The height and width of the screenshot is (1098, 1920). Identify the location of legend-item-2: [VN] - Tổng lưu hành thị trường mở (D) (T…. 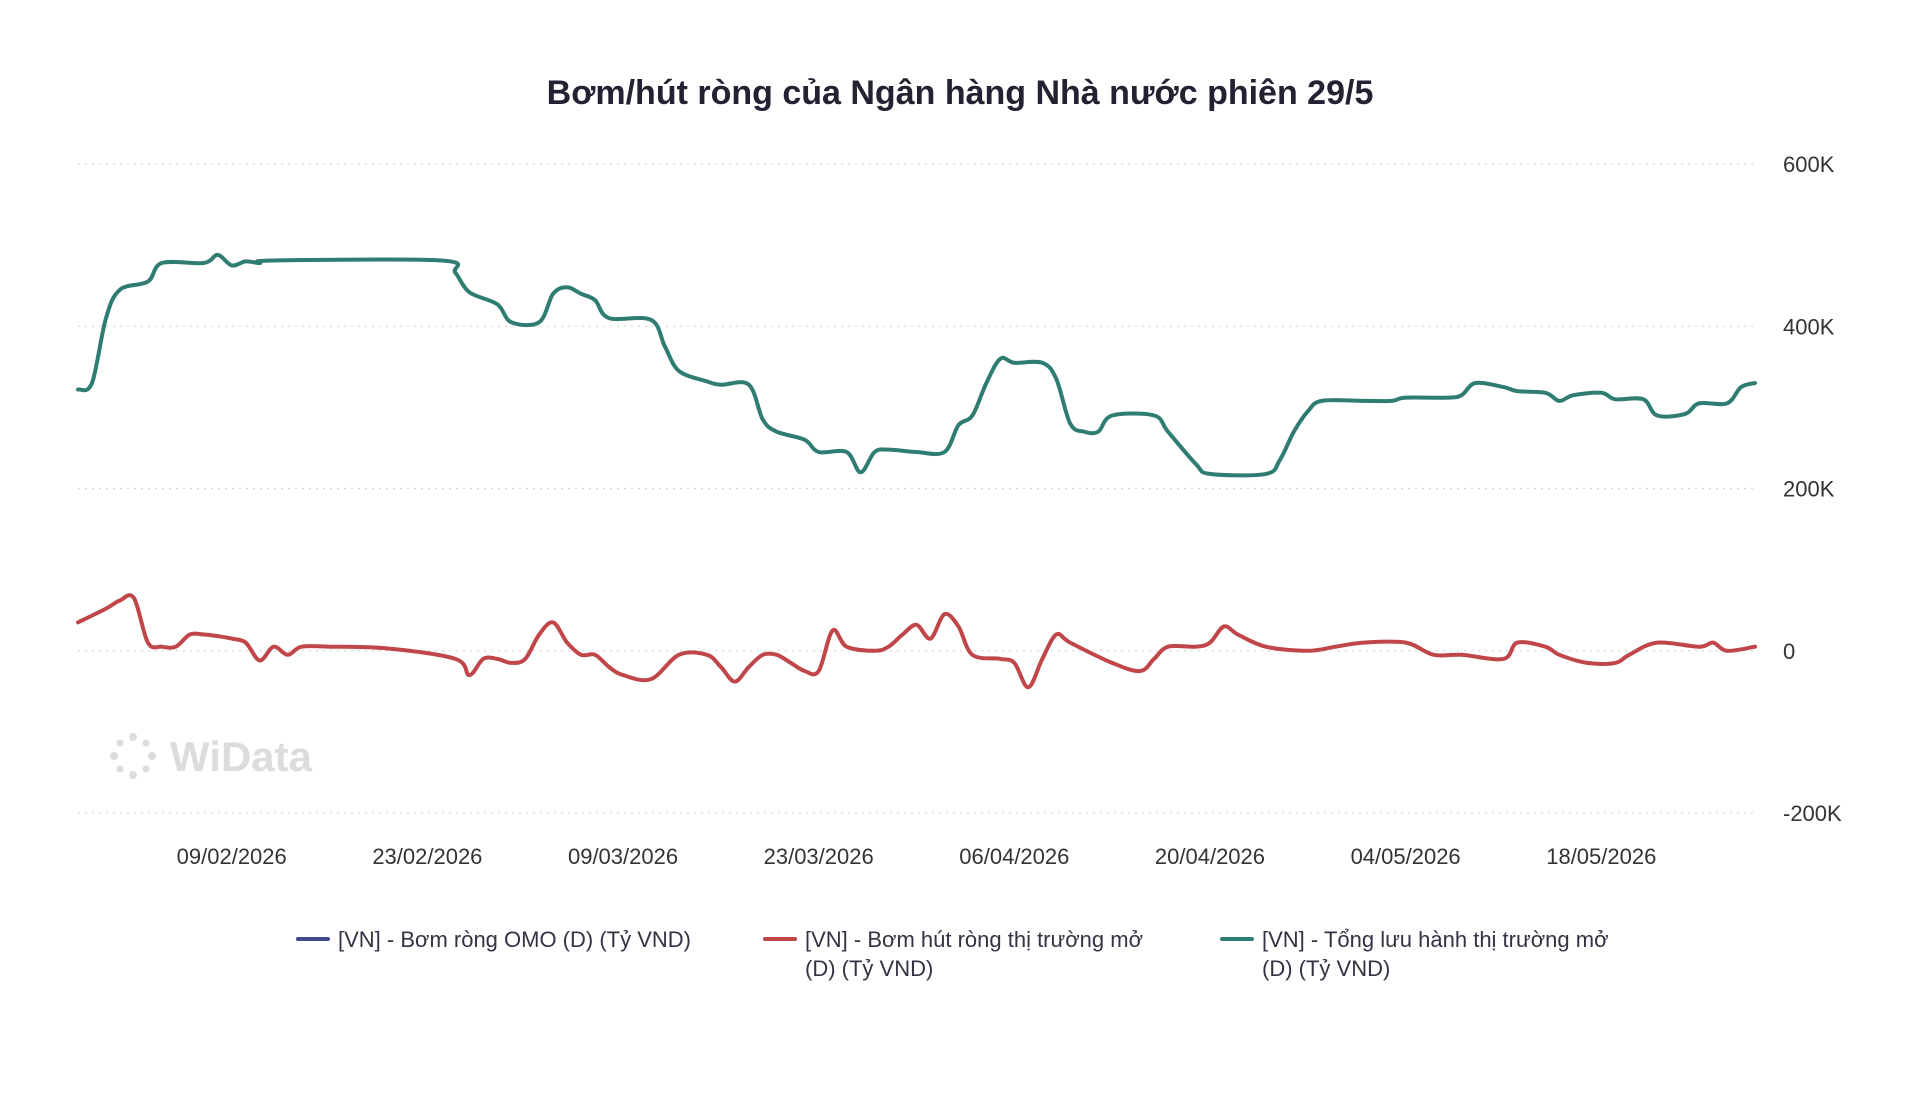
(1414, 954).